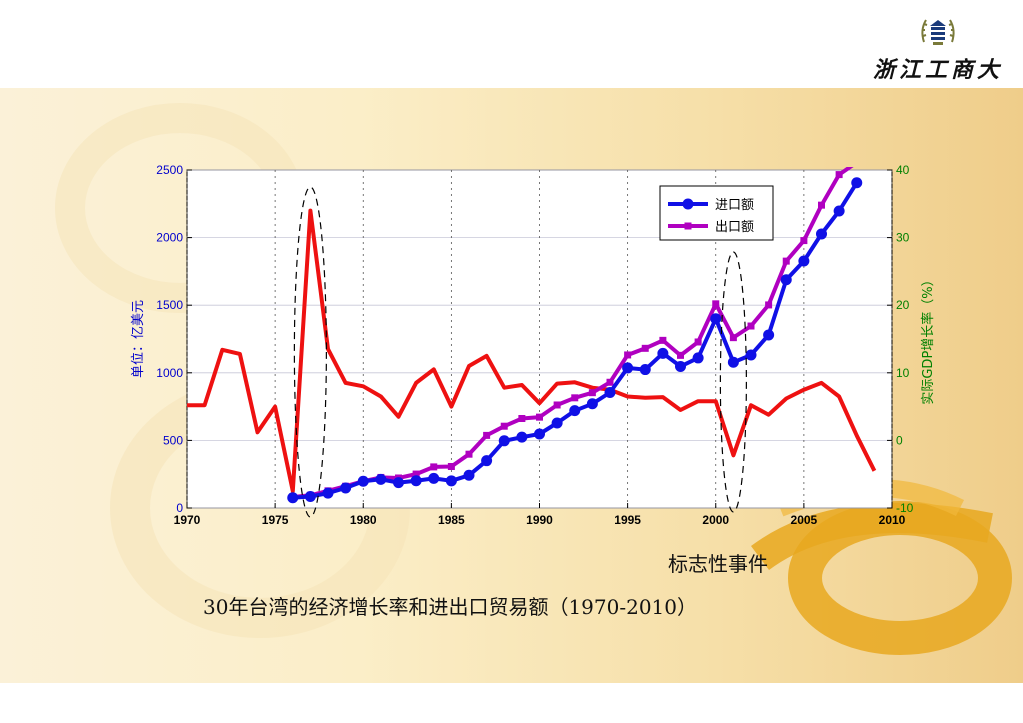 This screenshot has height=723, width=1023. I want to click on marker-note: 标志性事件, so click(718, 564).